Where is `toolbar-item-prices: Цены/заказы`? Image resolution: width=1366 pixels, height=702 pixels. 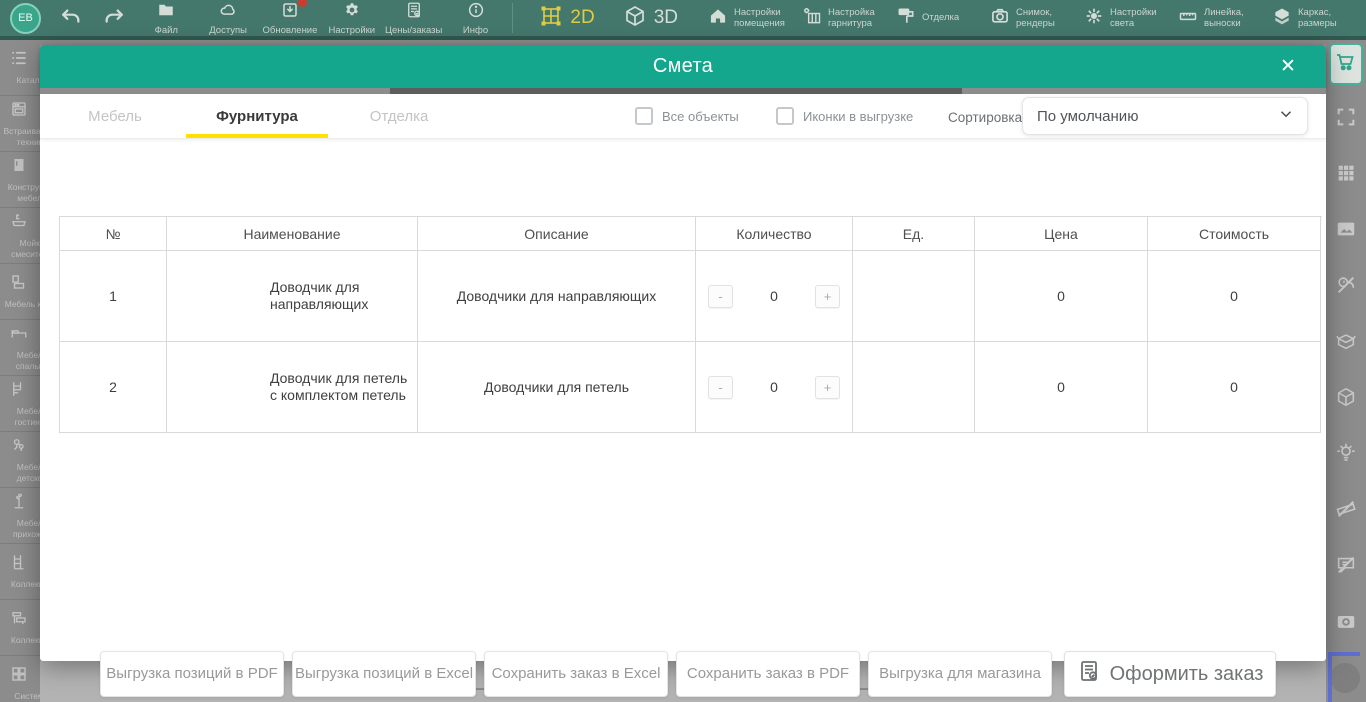
toolbar-item-prices: Цены/заказы is located at coordinates (414, 18).